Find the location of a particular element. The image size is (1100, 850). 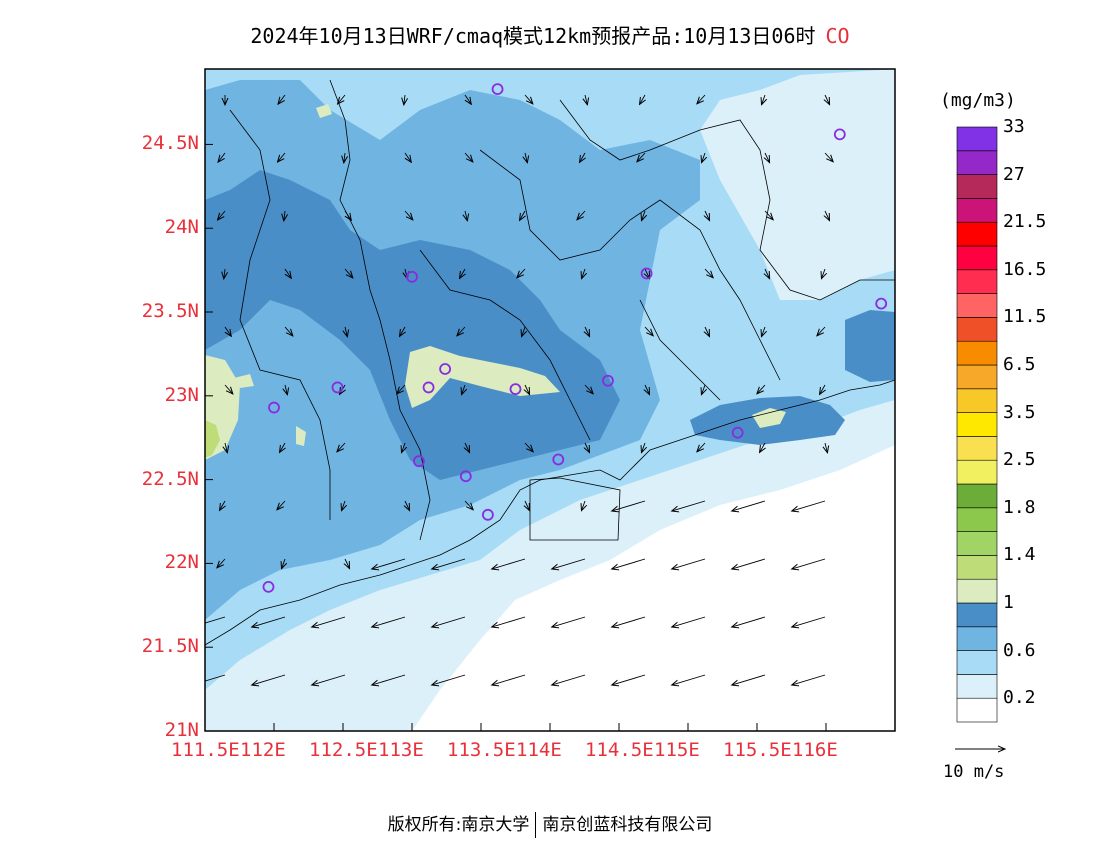

legend-value-label: 3.5 is located at coordinates (1019, 412).